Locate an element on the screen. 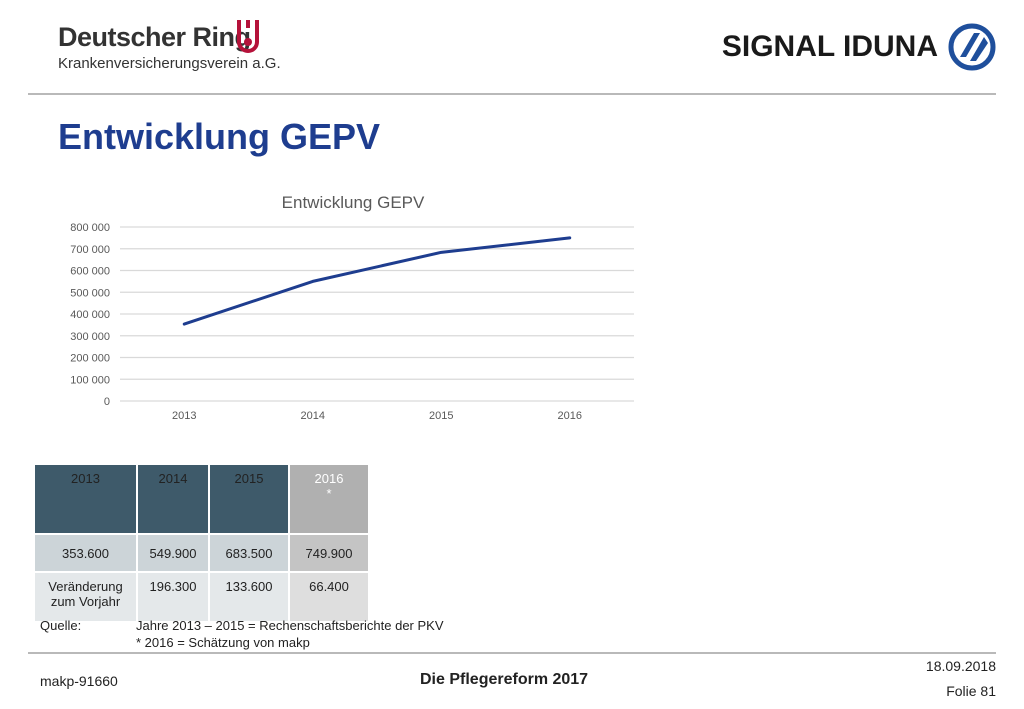  table-cell: 549.900 is located at coordinates (173, 553).